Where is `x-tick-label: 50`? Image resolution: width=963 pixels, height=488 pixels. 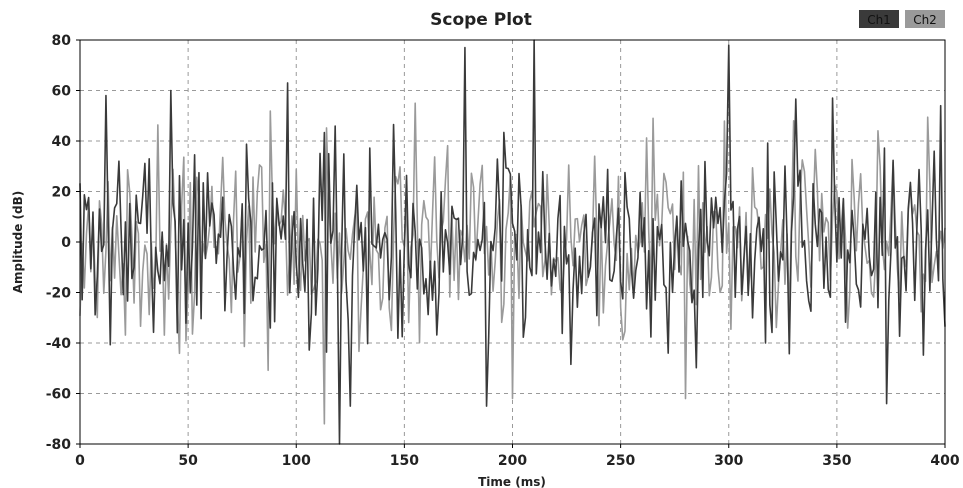 x-tick-label: 50 is located at coordinates (188, 461).